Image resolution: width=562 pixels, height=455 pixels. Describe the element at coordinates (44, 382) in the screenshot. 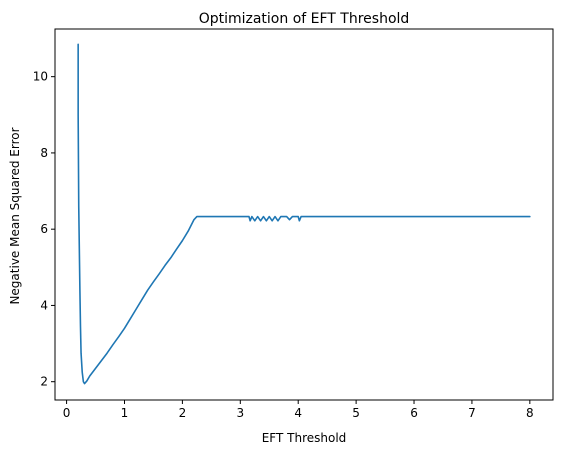

I see `y-tick-label: 2` at that location.